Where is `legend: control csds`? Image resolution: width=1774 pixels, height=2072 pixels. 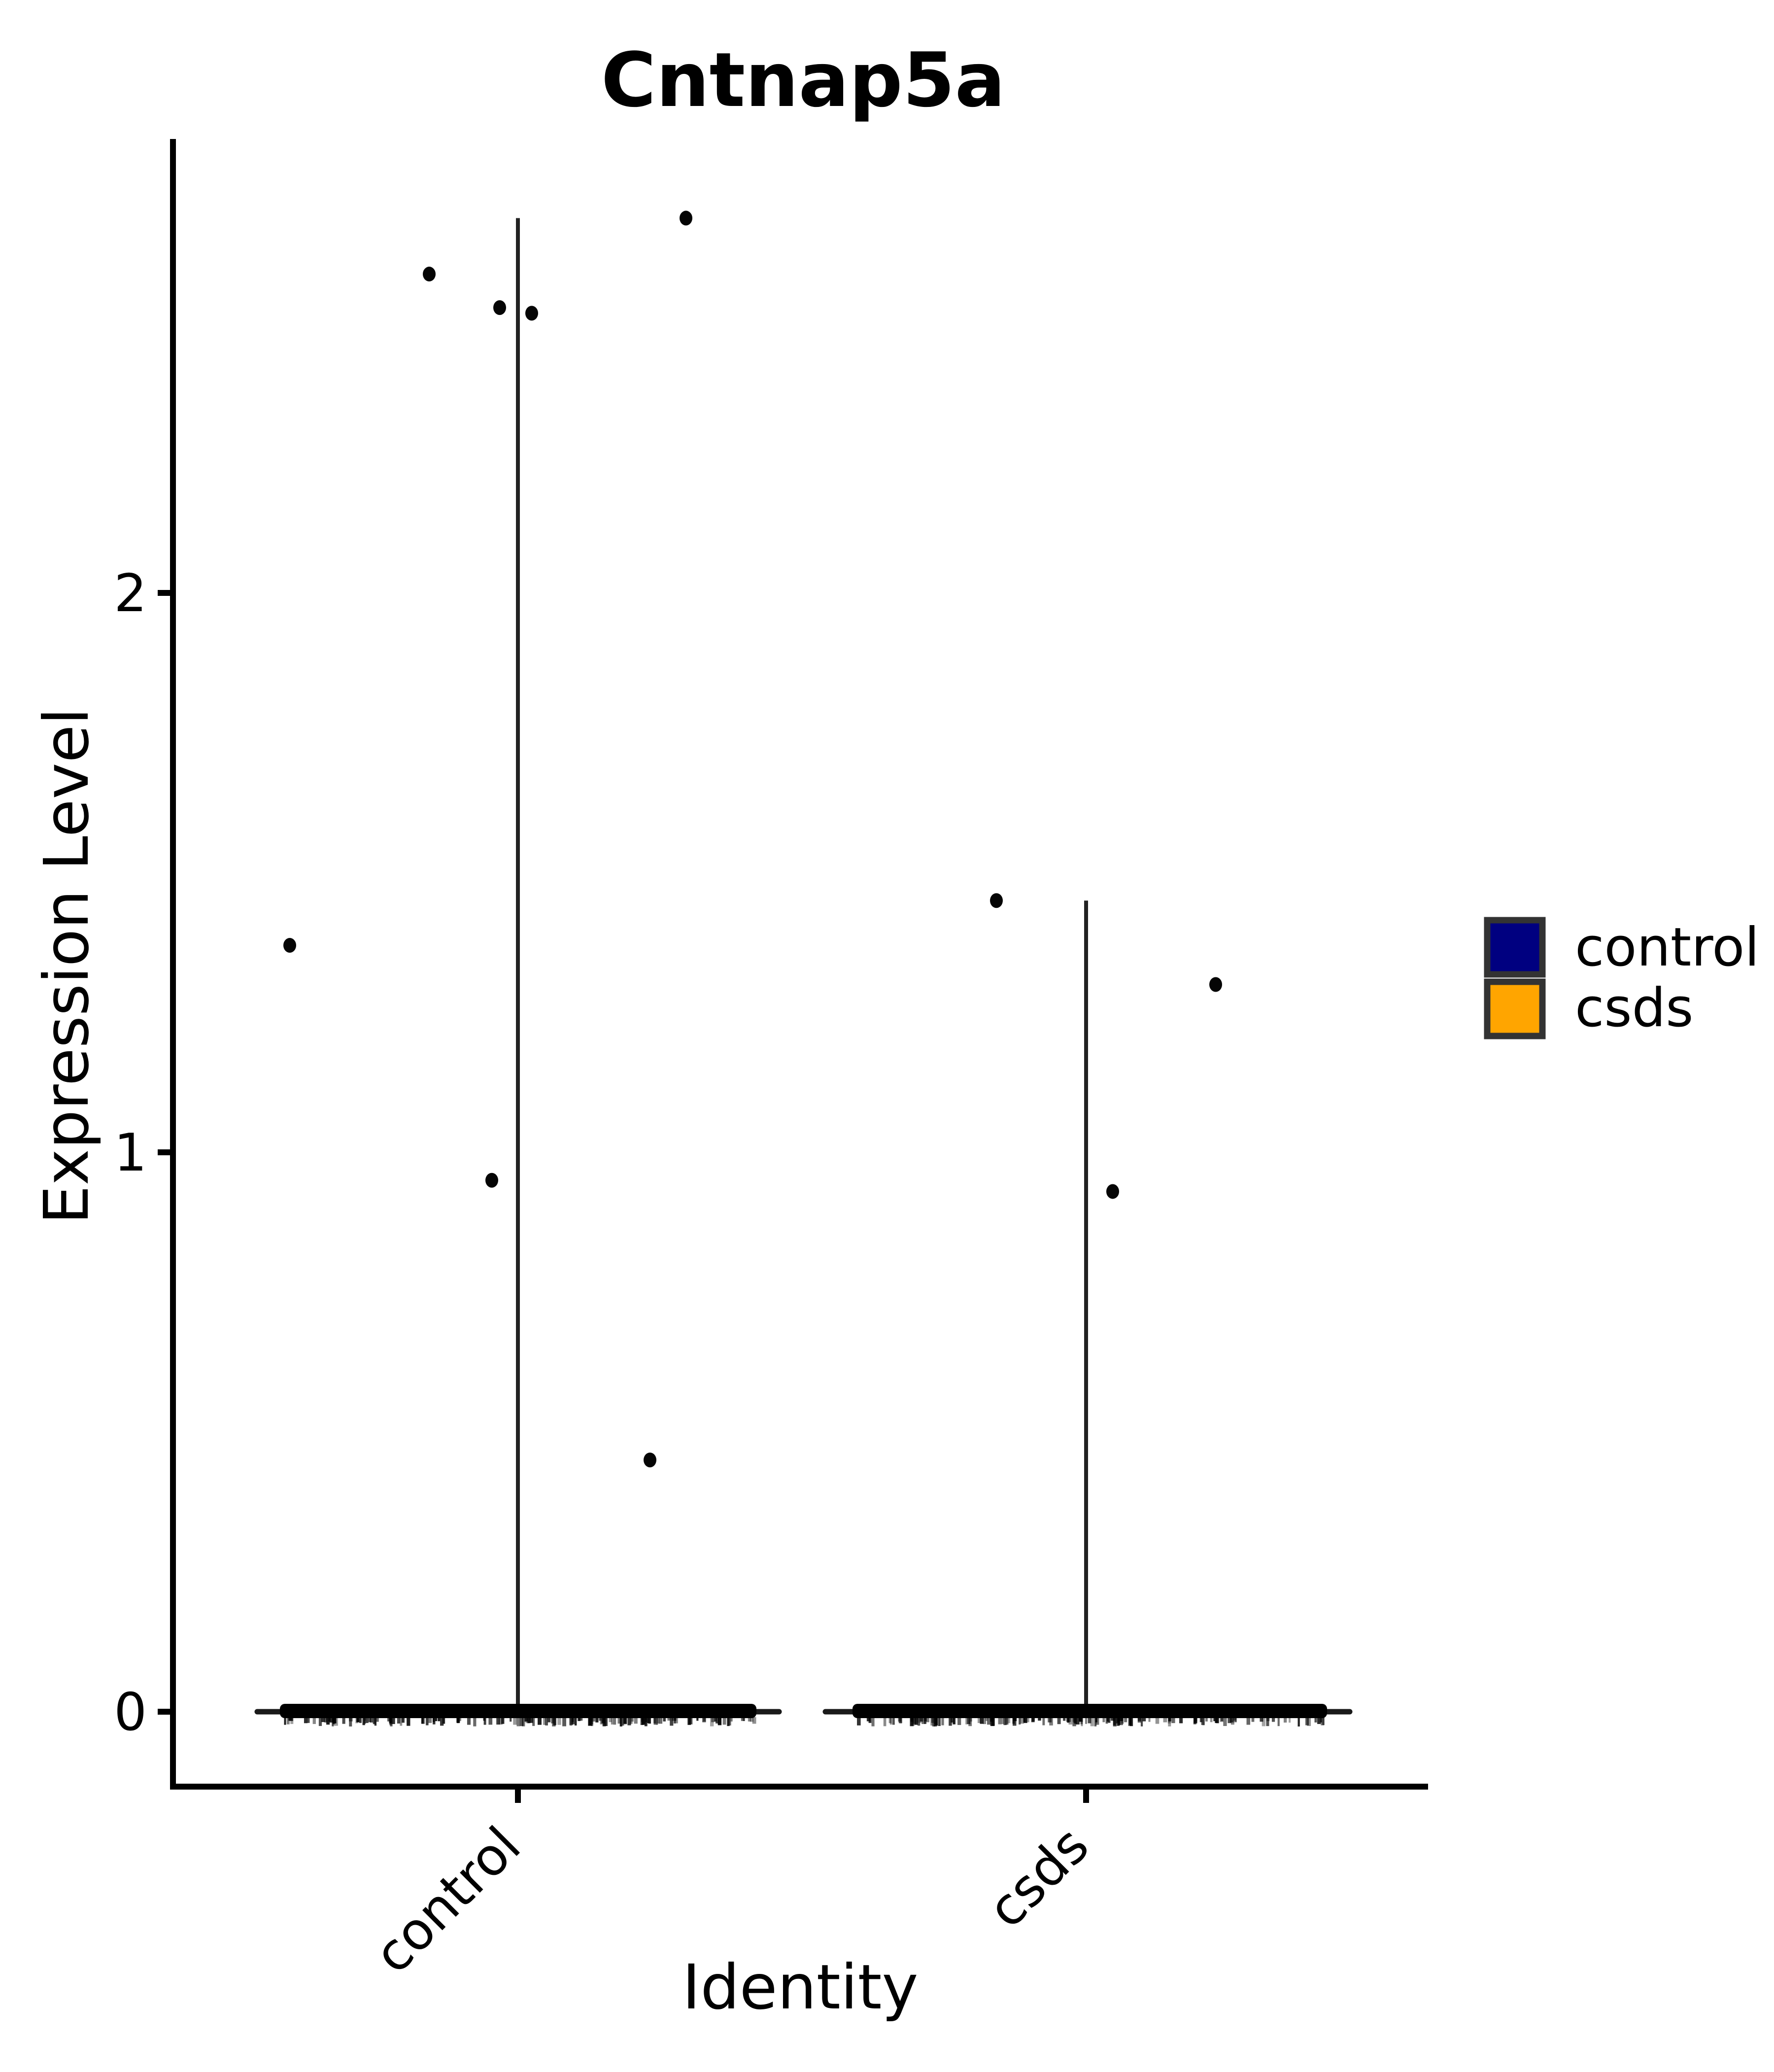 legend: control csds is located at coordinates (1622, 978).